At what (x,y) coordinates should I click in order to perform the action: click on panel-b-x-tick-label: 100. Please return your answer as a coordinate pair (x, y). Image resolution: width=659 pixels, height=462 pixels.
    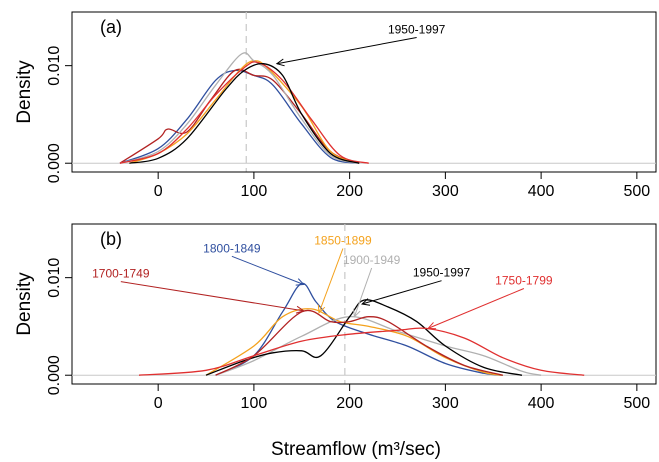
    Looking at the image, I should click on (254, 403).